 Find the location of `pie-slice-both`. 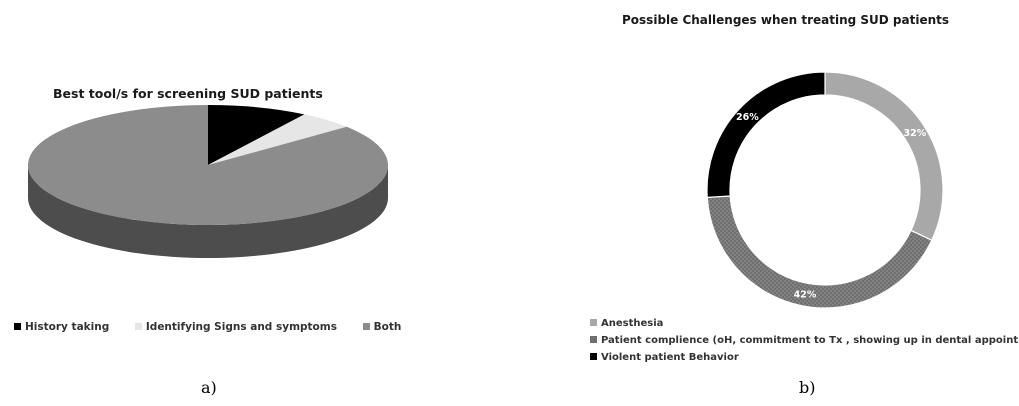

pie-slice-both is located at coordinates (207, 165).